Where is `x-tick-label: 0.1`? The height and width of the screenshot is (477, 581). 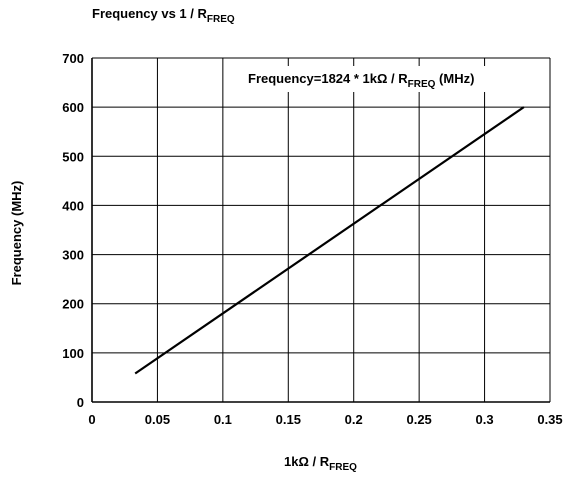
x-tick-label: 0.1 is located at coordinates (223, 419).